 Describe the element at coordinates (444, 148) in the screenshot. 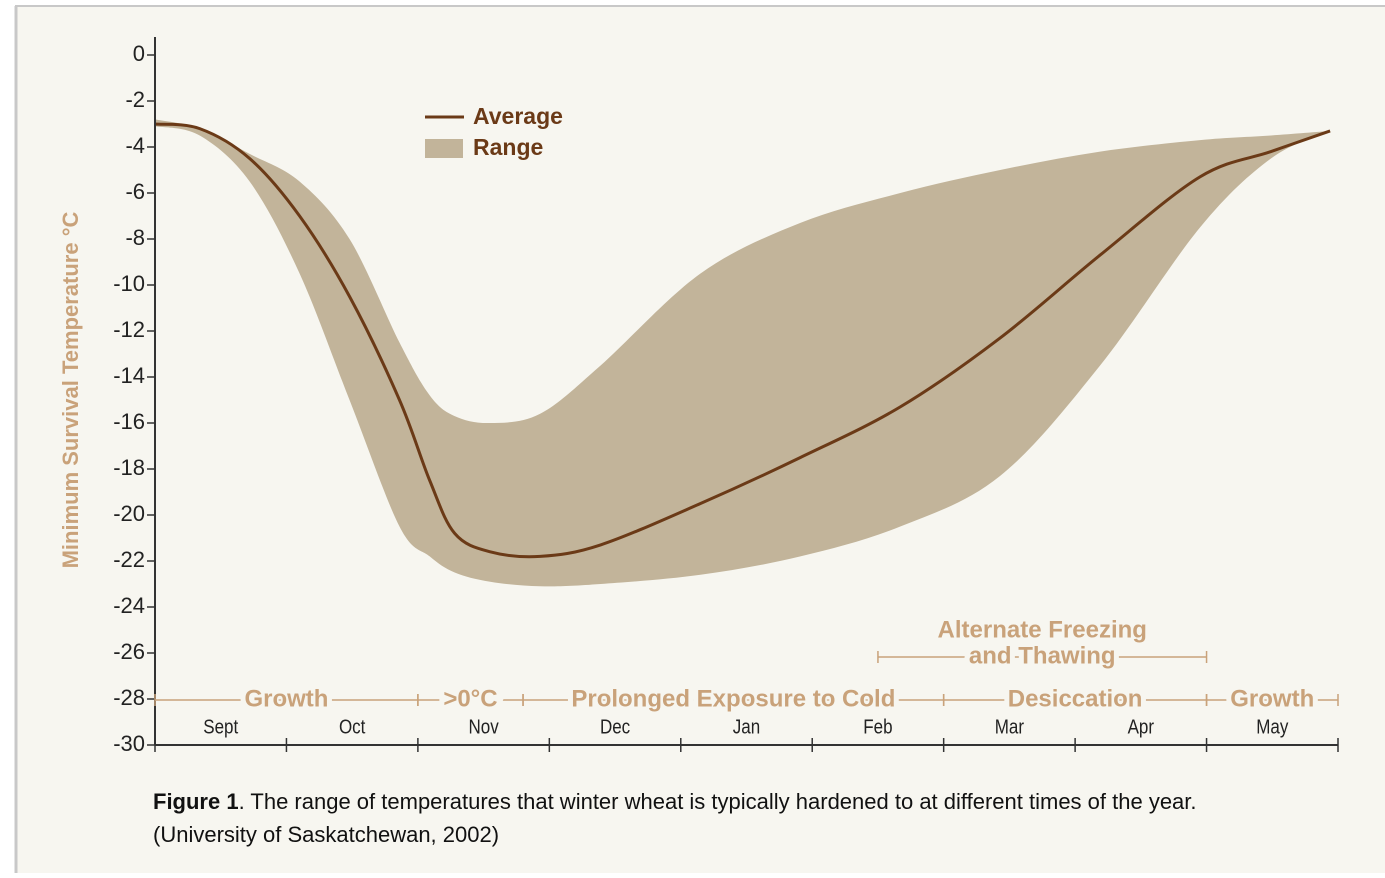

I see `legend-swatch` at that location.